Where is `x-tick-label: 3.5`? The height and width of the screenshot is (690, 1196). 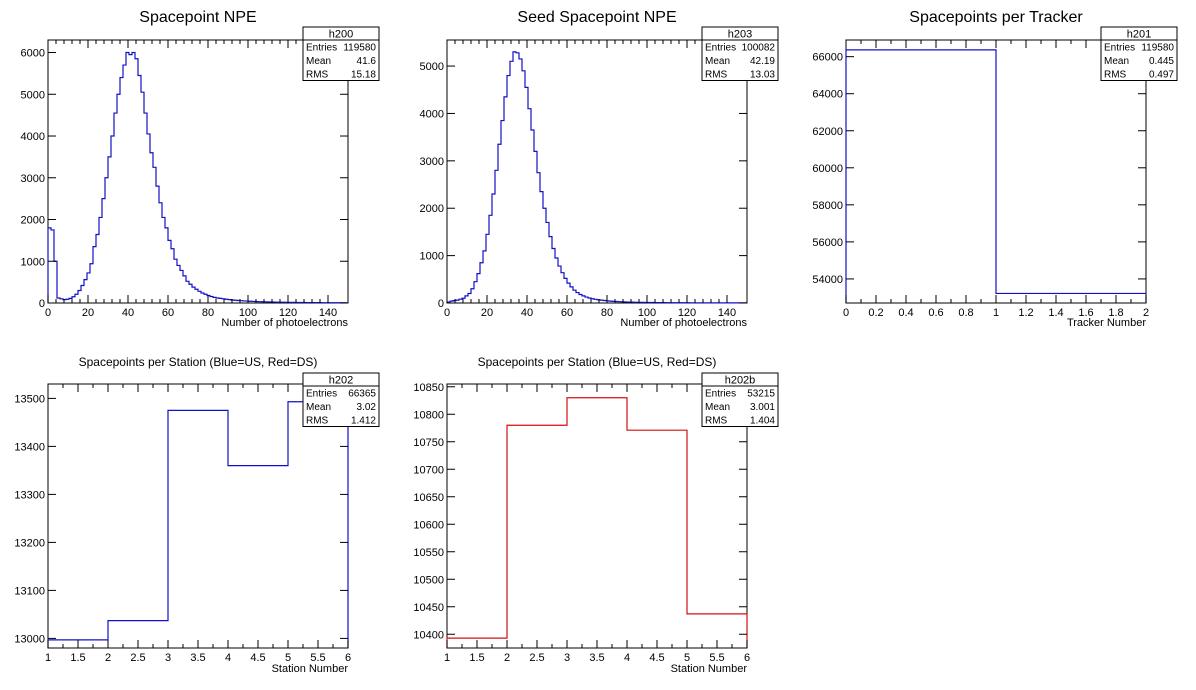
x-tick-label: 3.5 is located at coordinates (596, 658).